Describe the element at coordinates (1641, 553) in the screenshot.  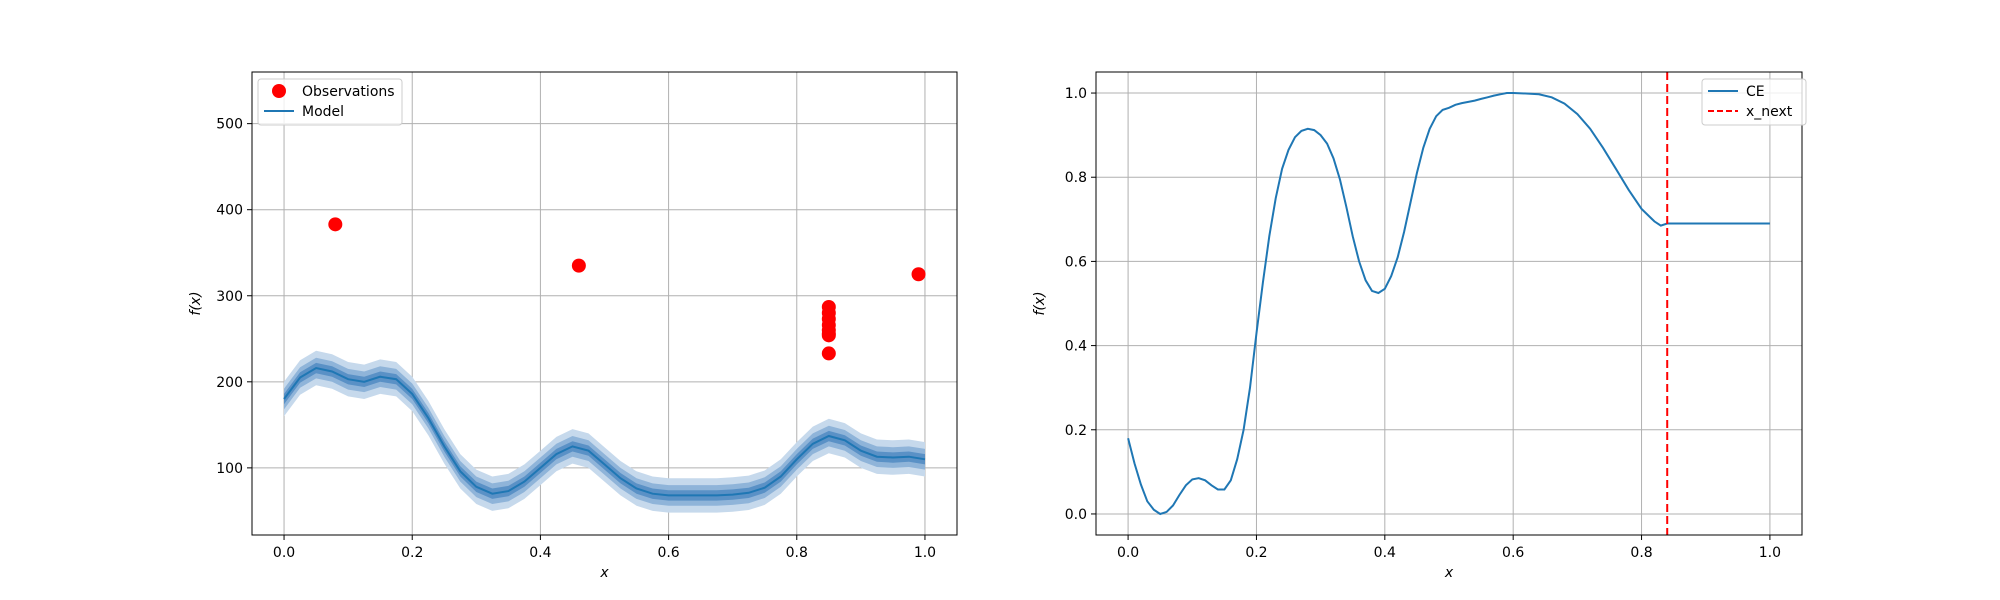
I see `right-x-tick-label: 0.8` at that location.